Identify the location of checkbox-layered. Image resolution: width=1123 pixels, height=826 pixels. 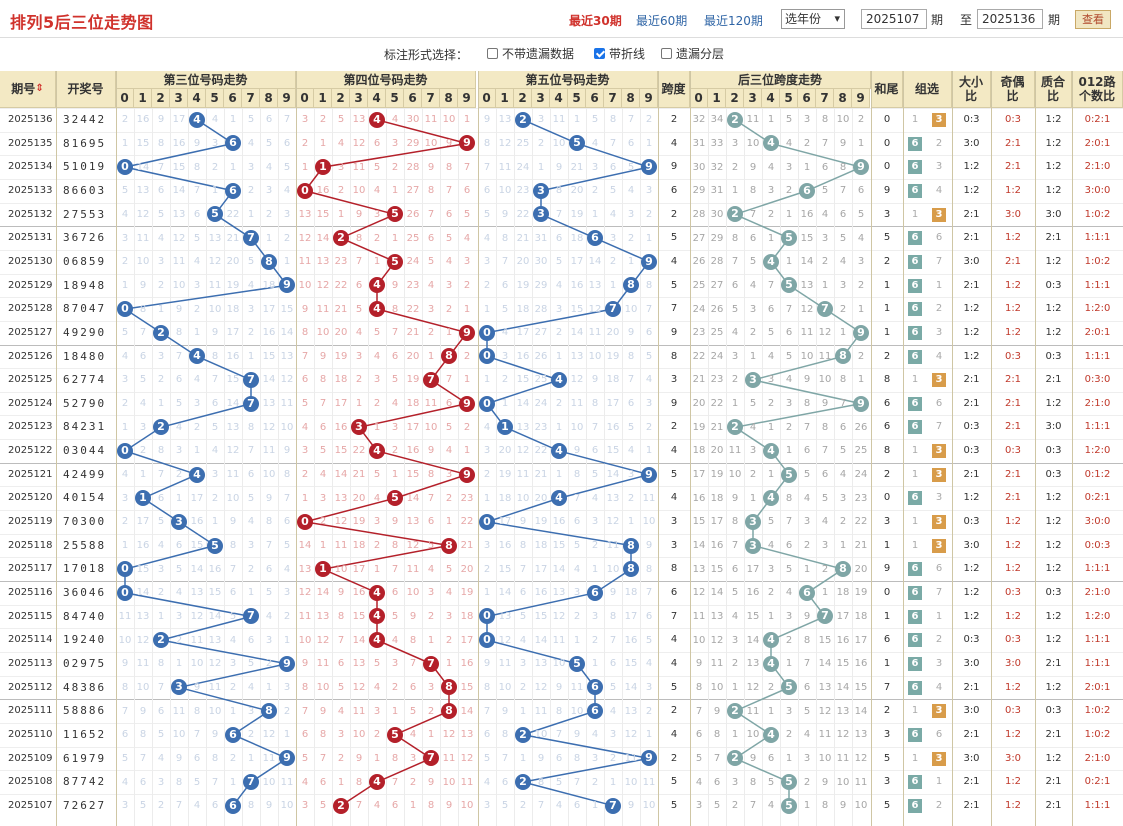
(666, 53).